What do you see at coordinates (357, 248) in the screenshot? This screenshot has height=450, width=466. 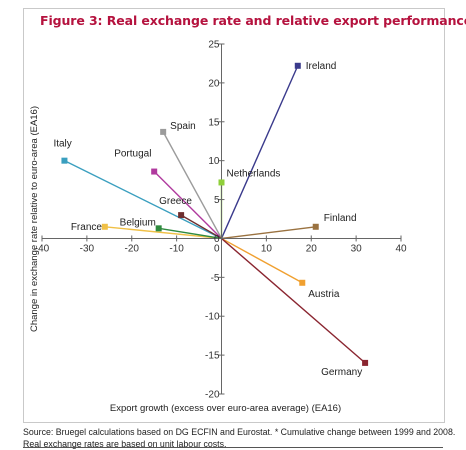 I see `x-tick-label: 30` at bounding box center [357, 248].